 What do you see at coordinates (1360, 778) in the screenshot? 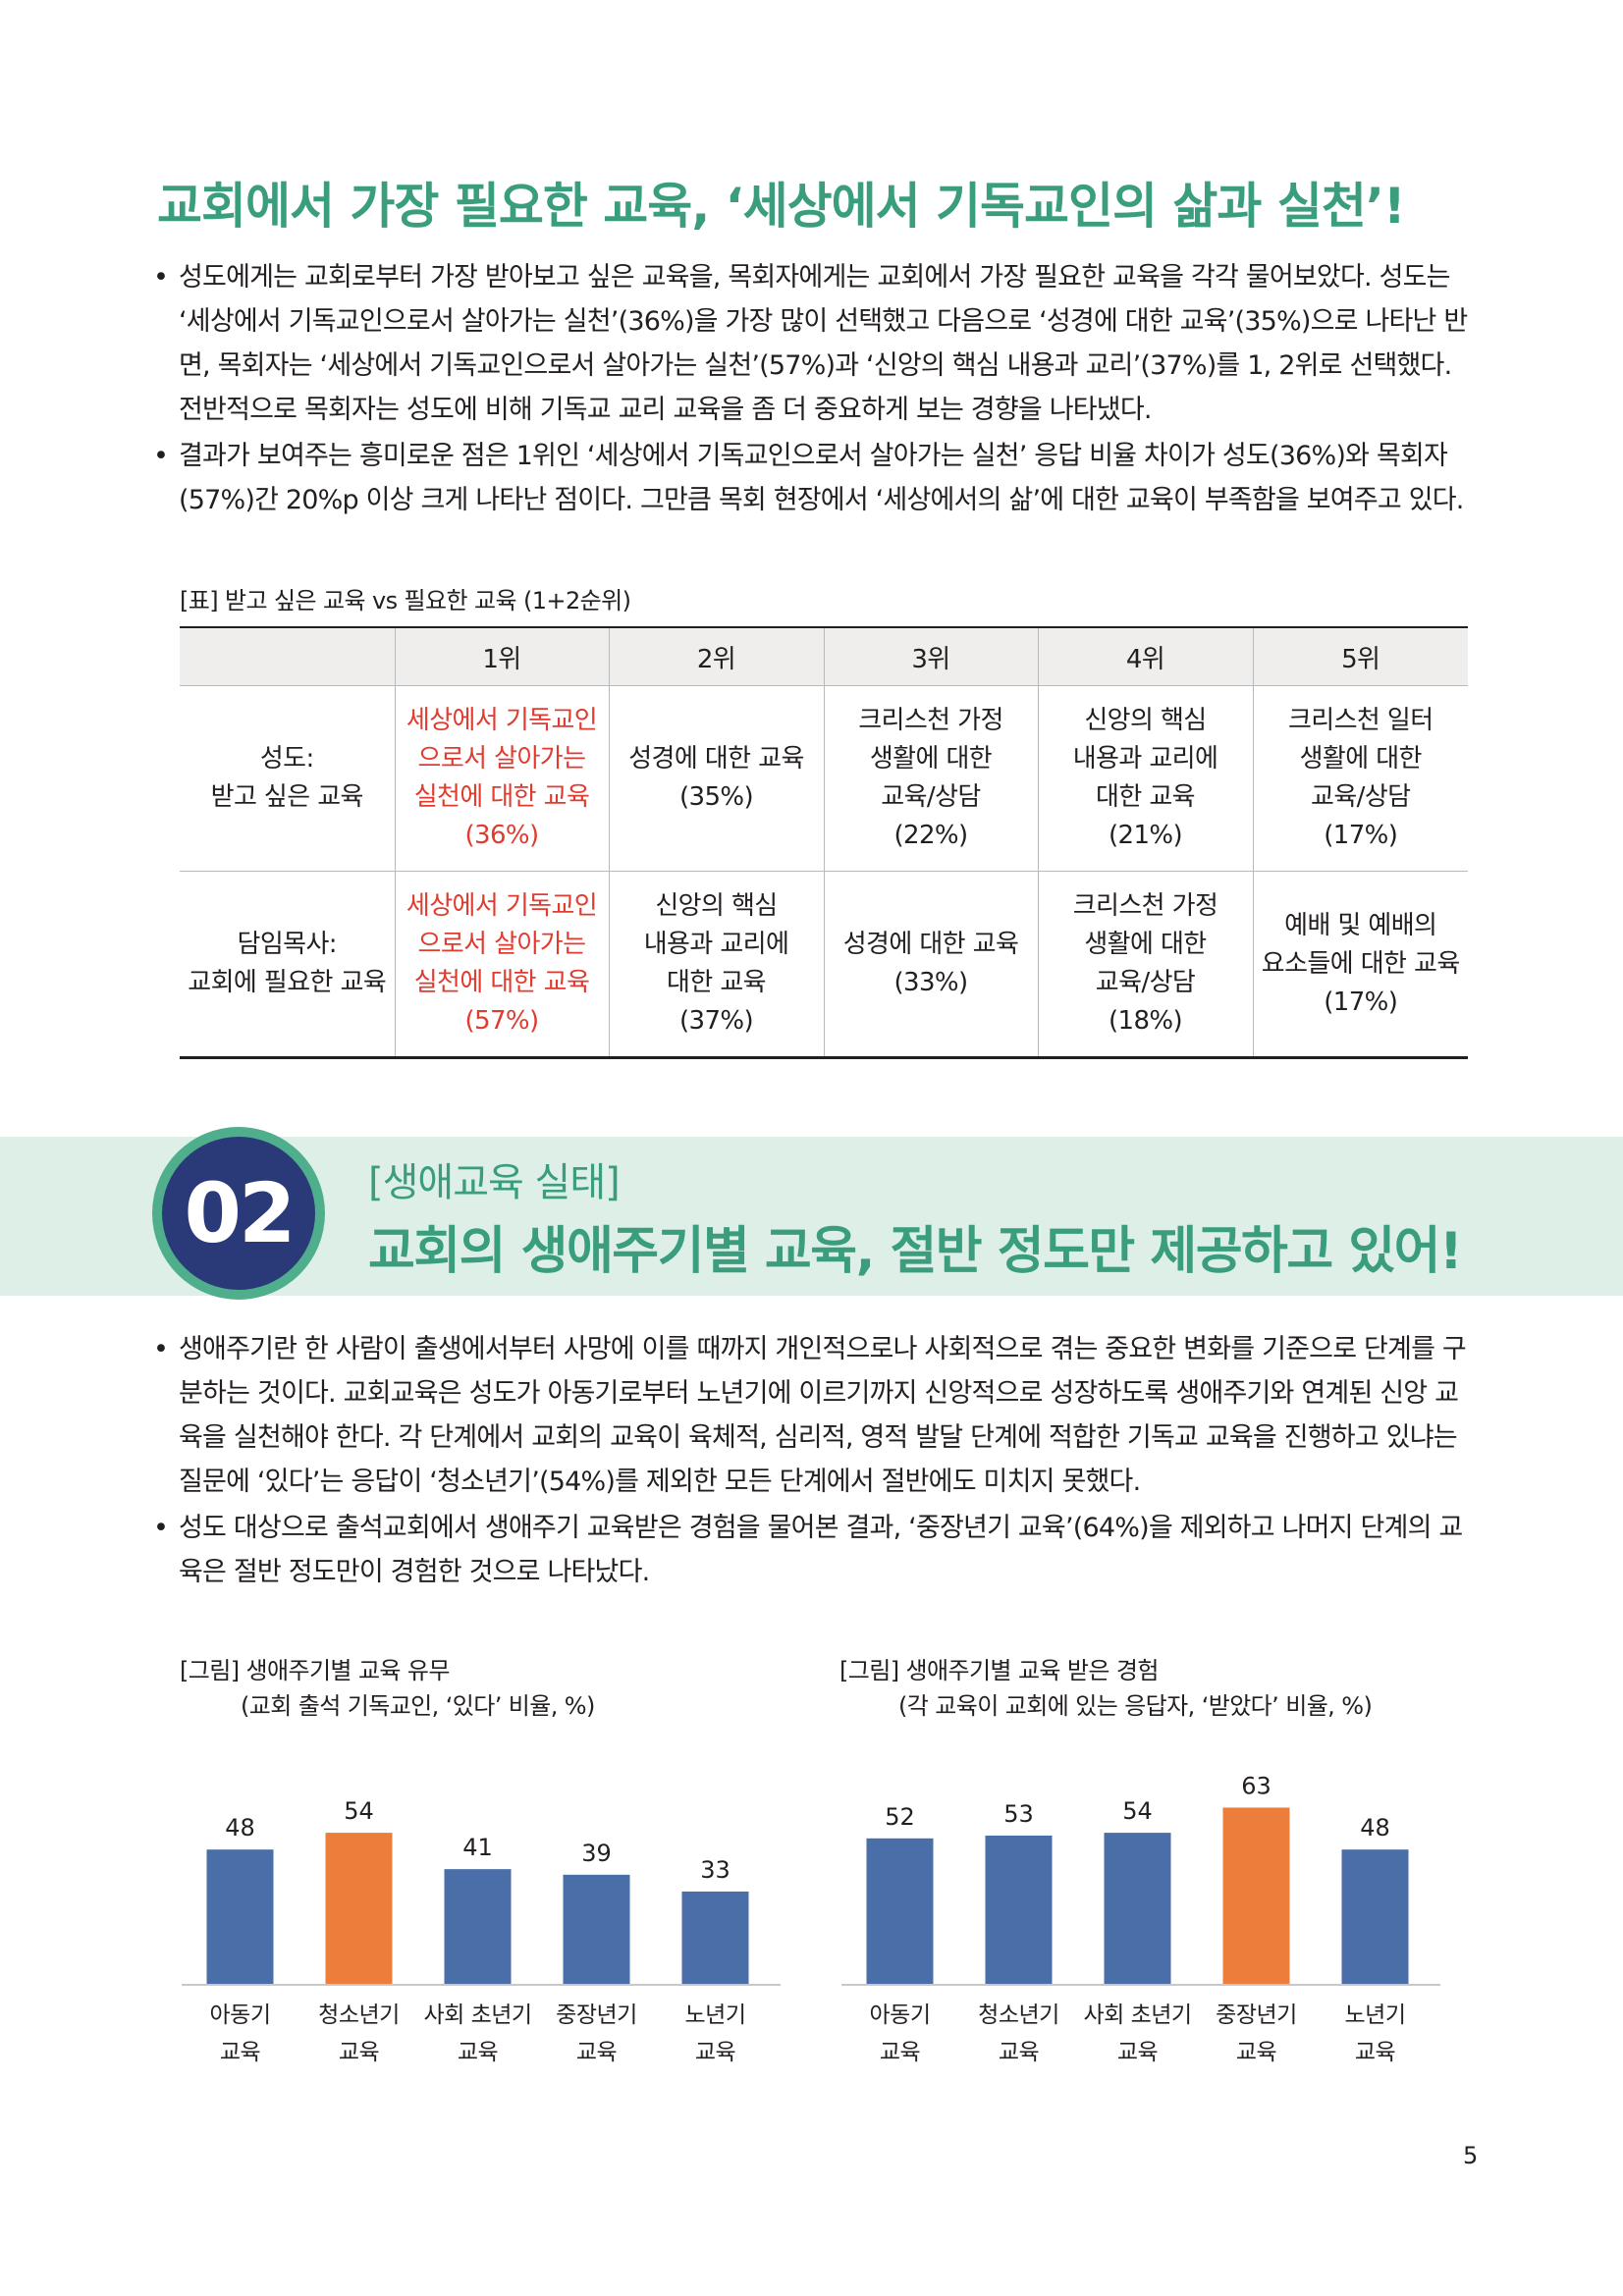
I see `table-cell: 크리스천 일터 생활에 대한 교육/상담 (17%)` at bounding box center [1360, 778].